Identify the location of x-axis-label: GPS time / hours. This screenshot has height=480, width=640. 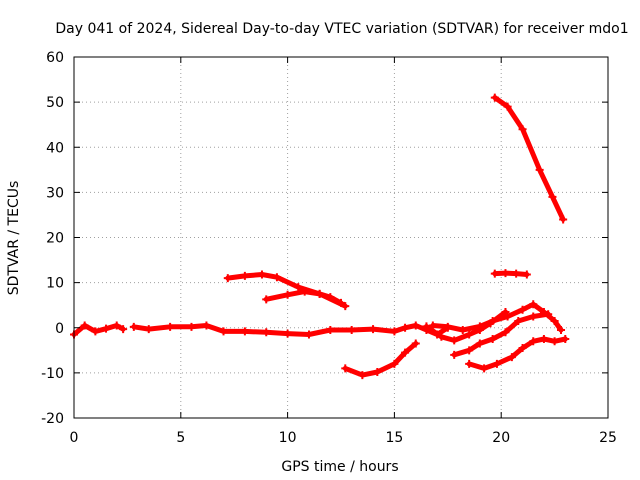
(339, 467).